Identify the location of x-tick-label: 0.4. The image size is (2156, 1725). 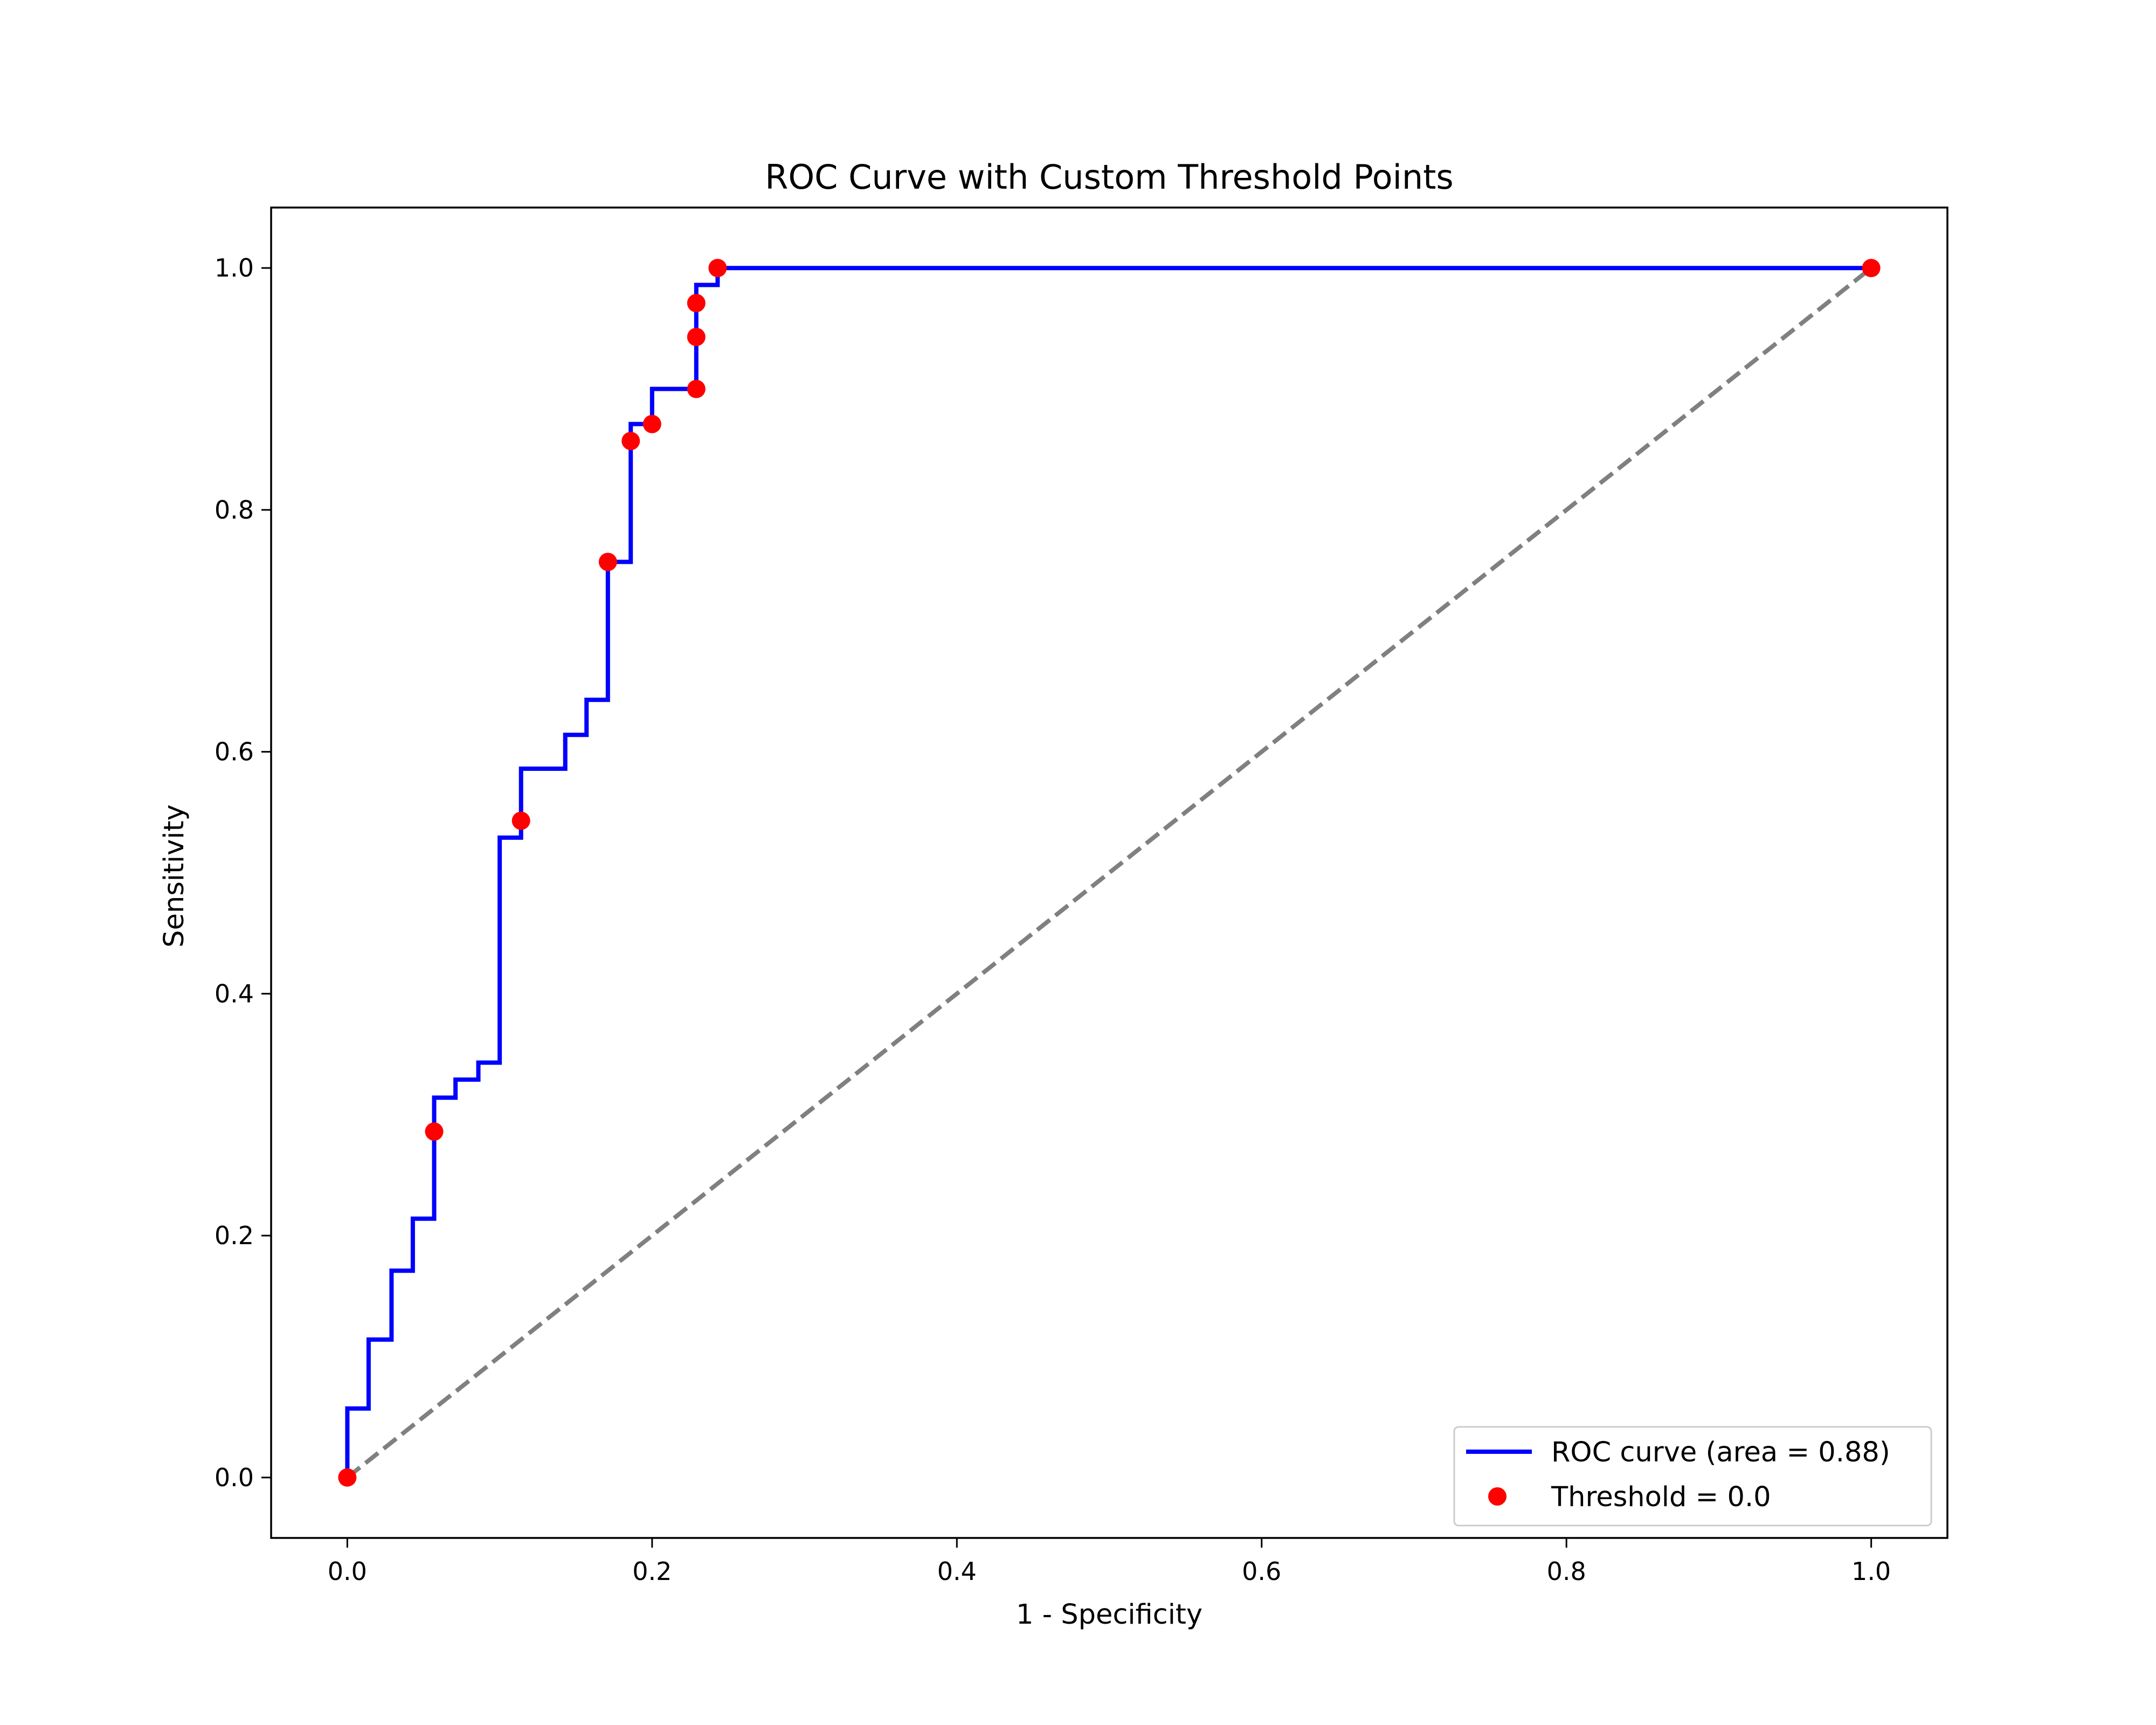
(957, 1571).